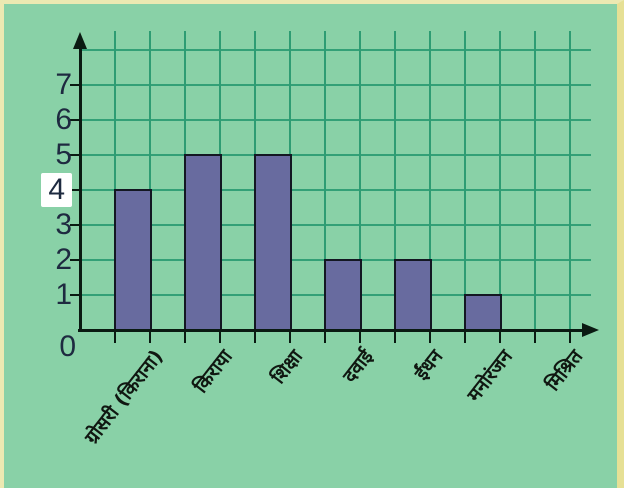  What do you see at coordinates (590, 330) in the screenshot?
I see `x-axis-arrow` at bounding box center [590, 330].